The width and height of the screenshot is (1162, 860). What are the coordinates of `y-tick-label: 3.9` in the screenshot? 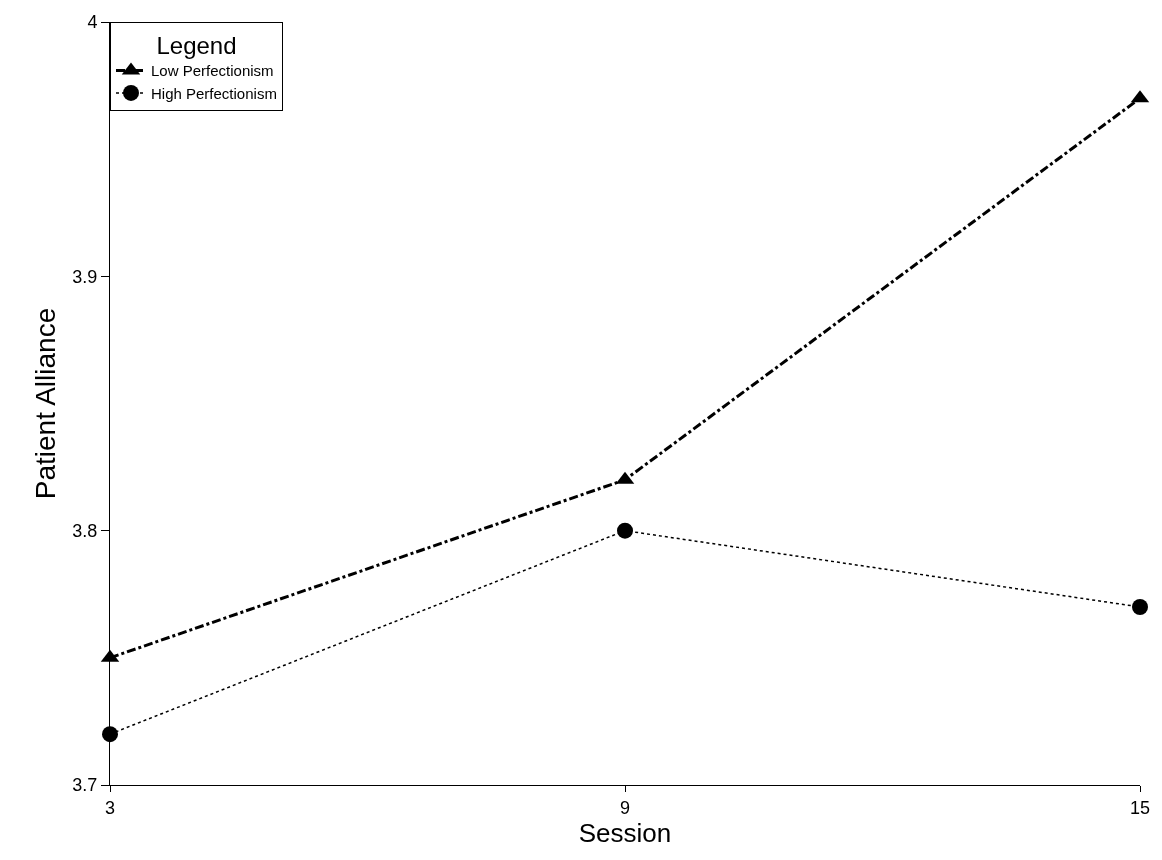 It's located at (85, 276).